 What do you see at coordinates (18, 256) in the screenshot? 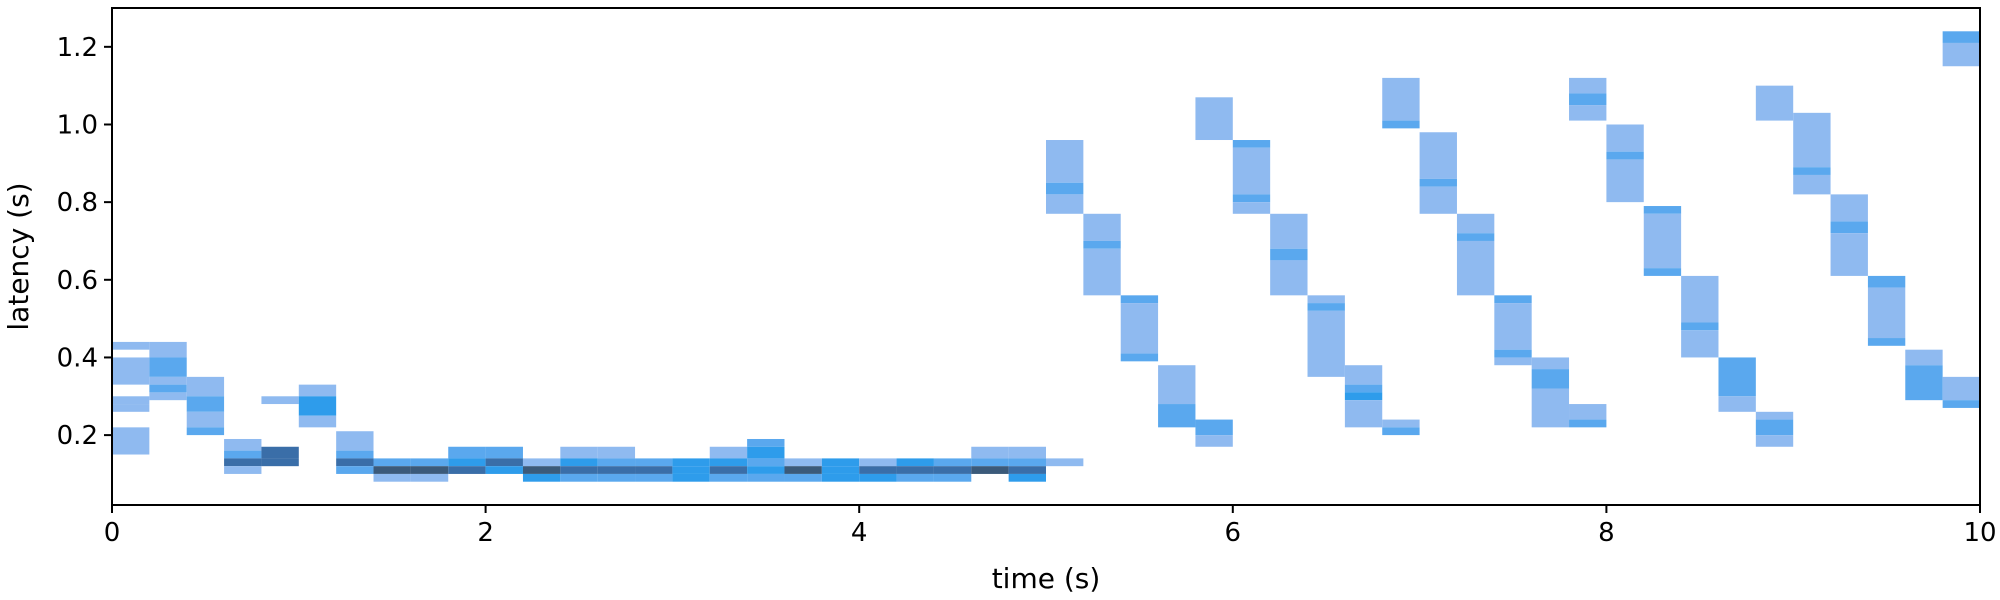
I see `y-axis-label: latency (s)` at bounding box center [18, 256].